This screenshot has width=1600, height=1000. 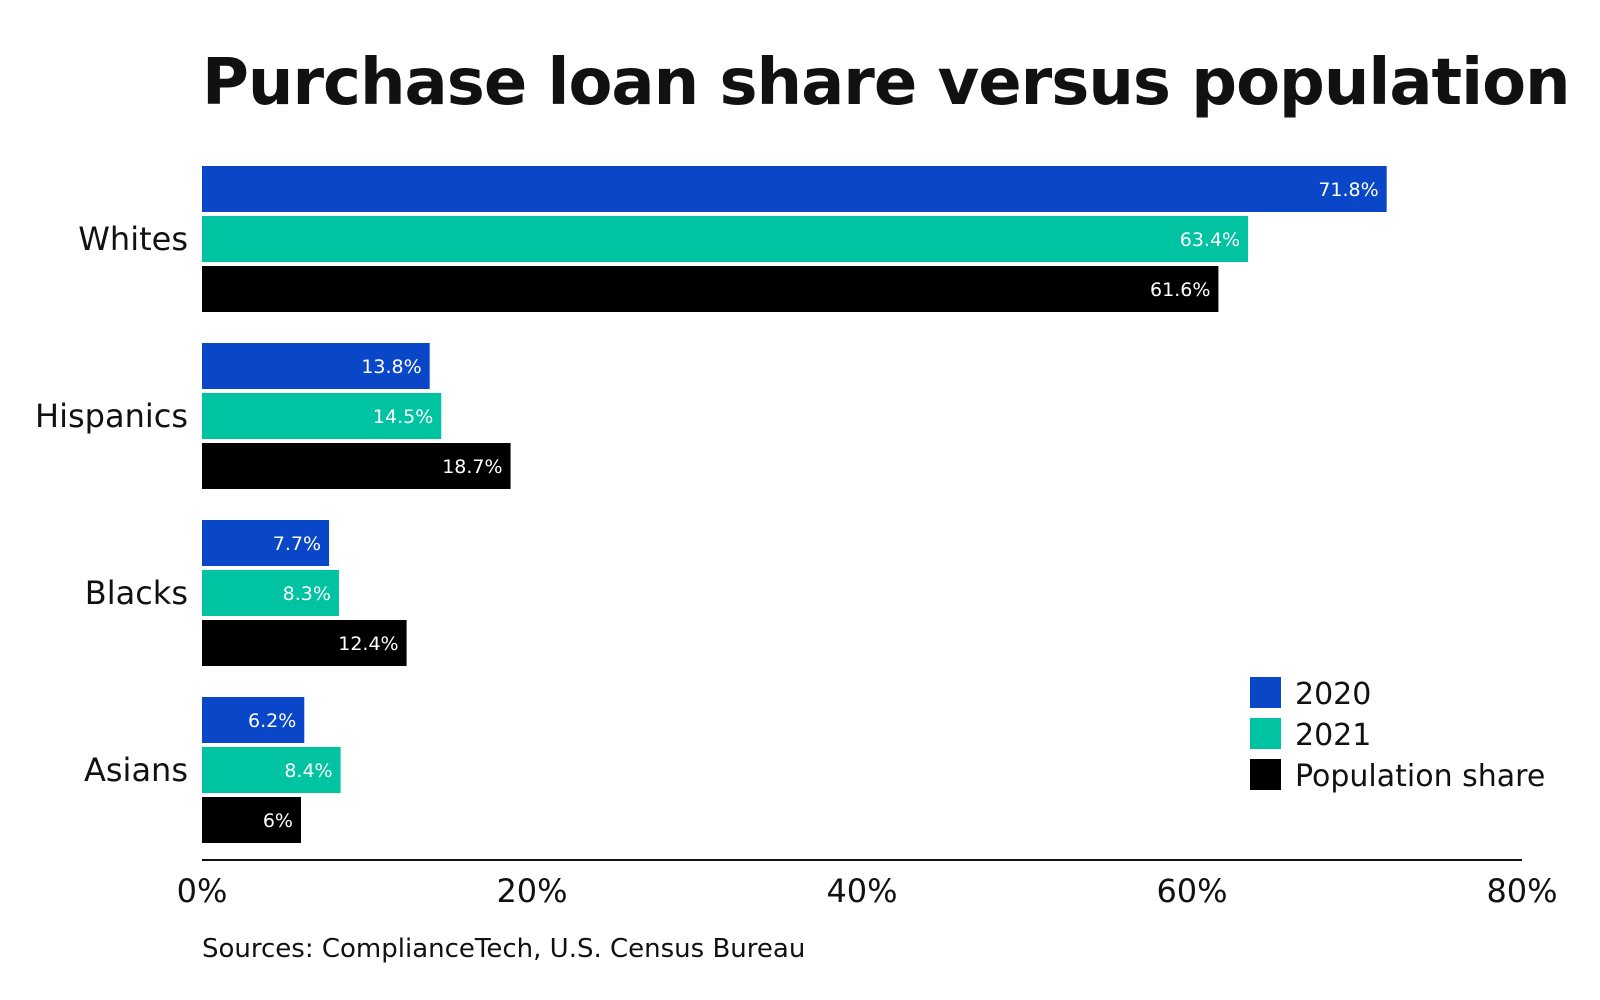 What do you see at coordinates (1333, 694) in the screenshot?
I see `legend-label-2020: 2020` at bounding box center [1333, 694].